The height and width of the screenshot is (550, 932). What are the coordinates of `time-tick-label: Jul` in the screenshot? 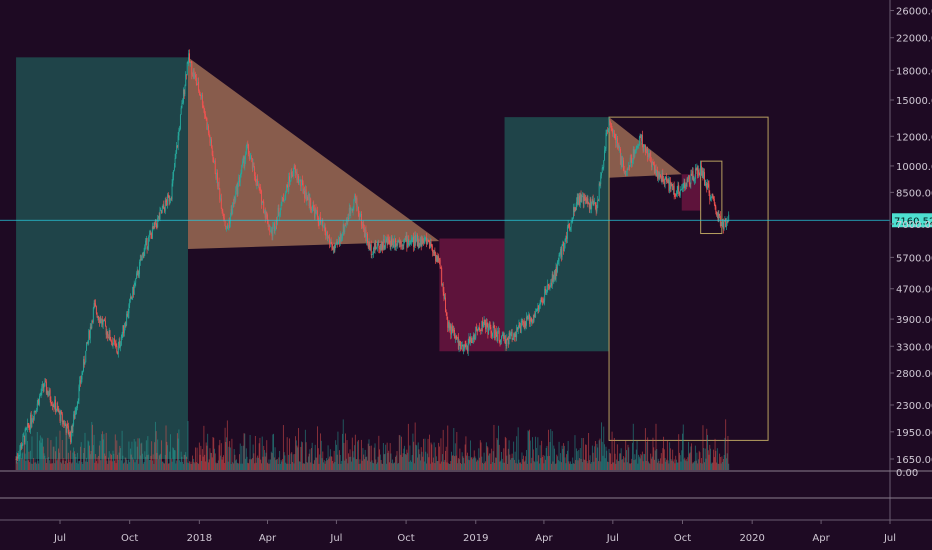 It's located at (612, 538).